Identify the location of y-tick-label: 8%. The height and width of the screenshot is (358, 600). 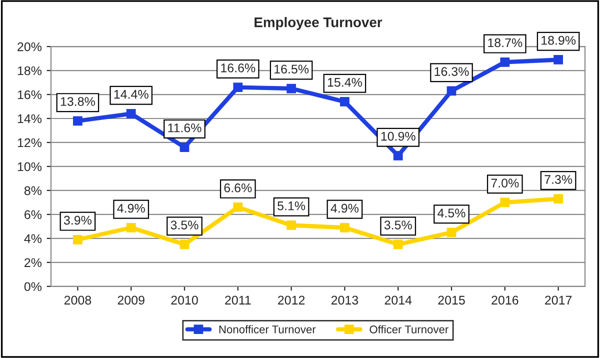
(33, 191).